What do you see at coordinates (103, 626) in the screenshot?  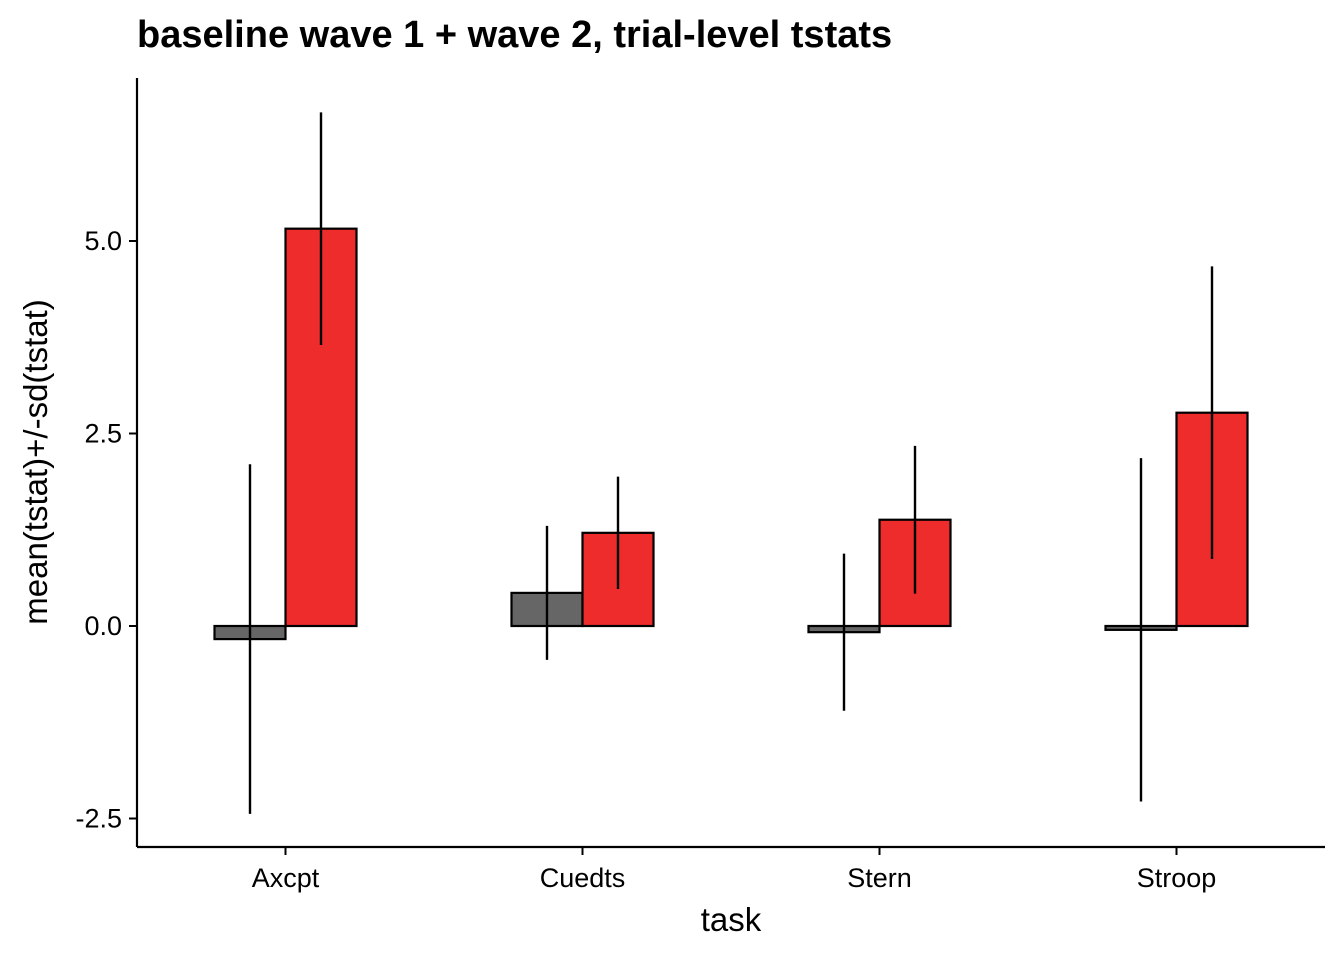 I see `y-tick-label: 0.0` at bounding box center [103, 626].